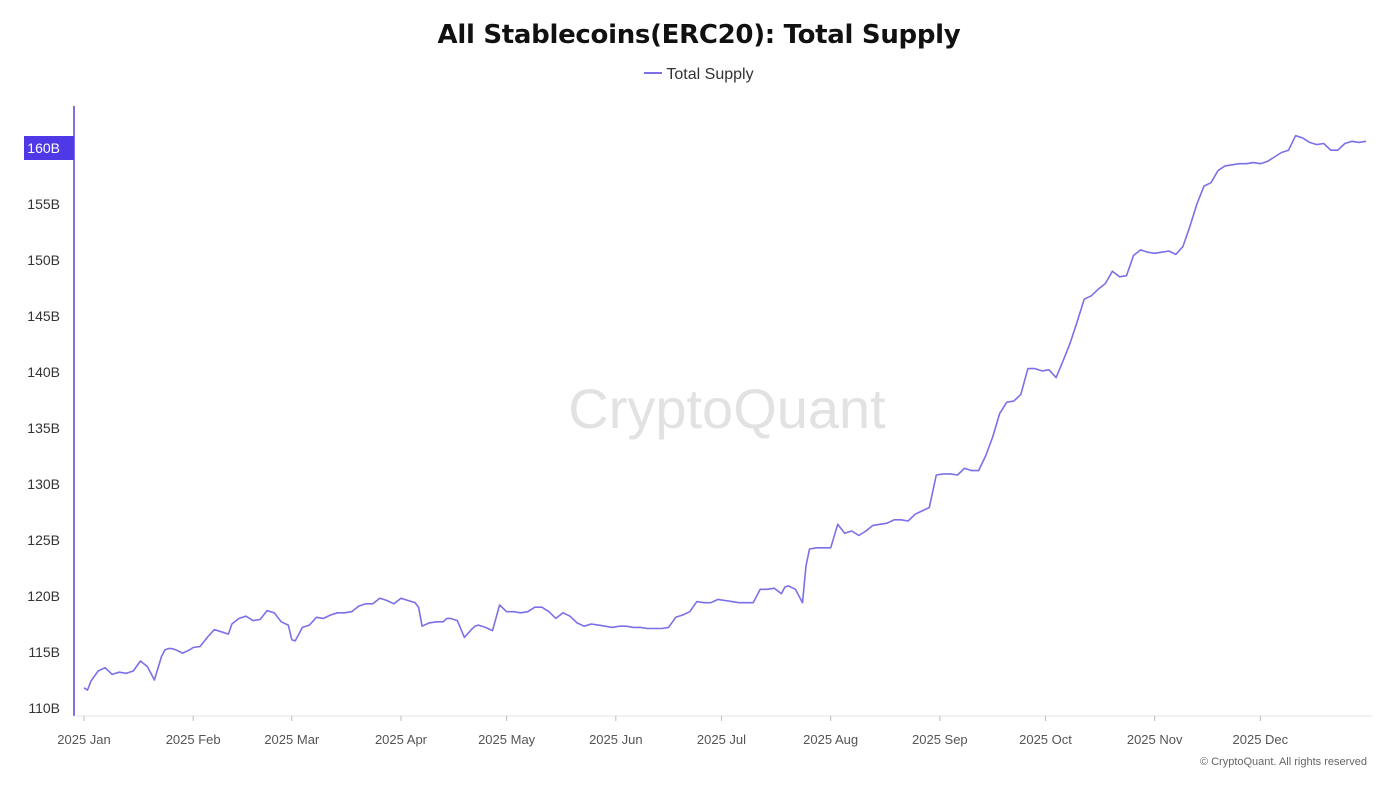 The width and height of the screenshot is (1398, 788). Describe the element at coordinates (699, 35) in the screenshot. I see `chart-title: All Stablecoins(ERC20): Total Supply` at that location.